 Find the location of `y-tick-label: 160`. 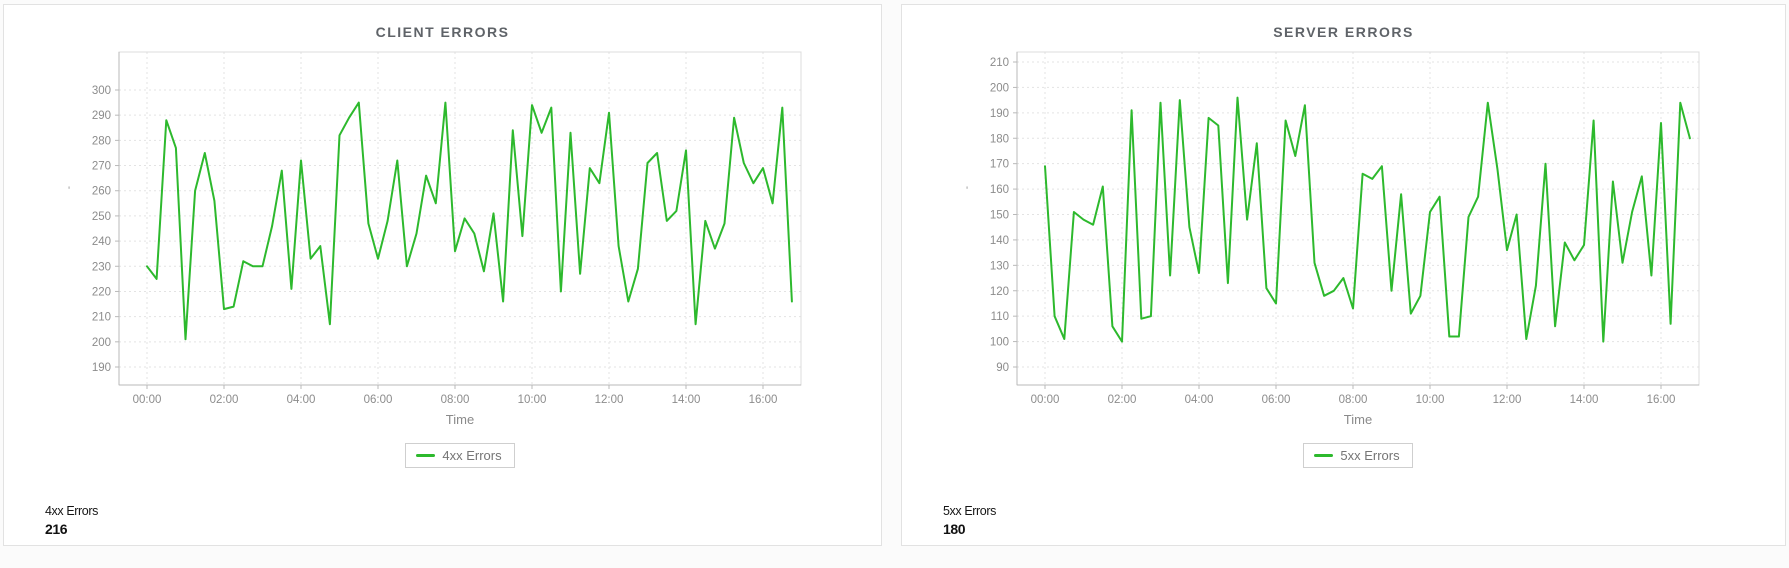

y-tick-label: 160 is located at coordinates (999, 190).